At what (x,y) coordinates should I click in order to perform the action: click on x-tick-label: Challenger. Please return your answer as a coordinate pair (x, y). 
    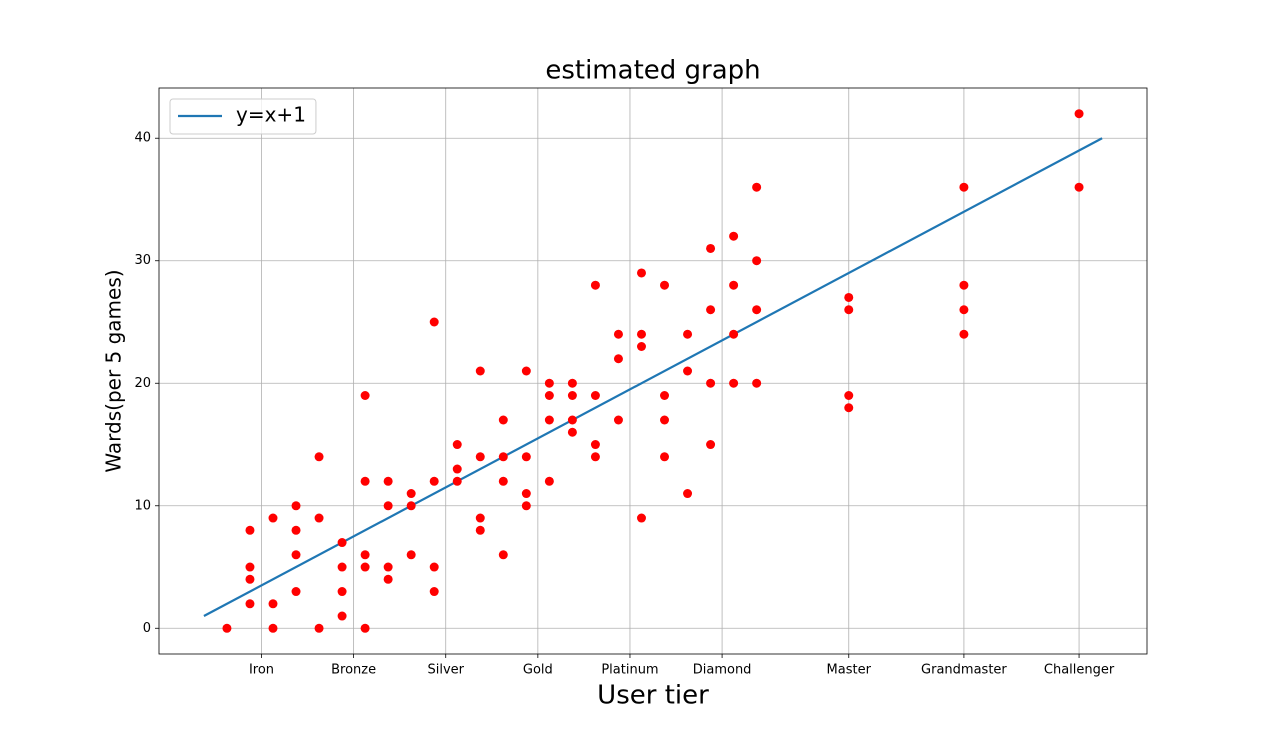
    Looking at the image, I should click on (1079, 670).